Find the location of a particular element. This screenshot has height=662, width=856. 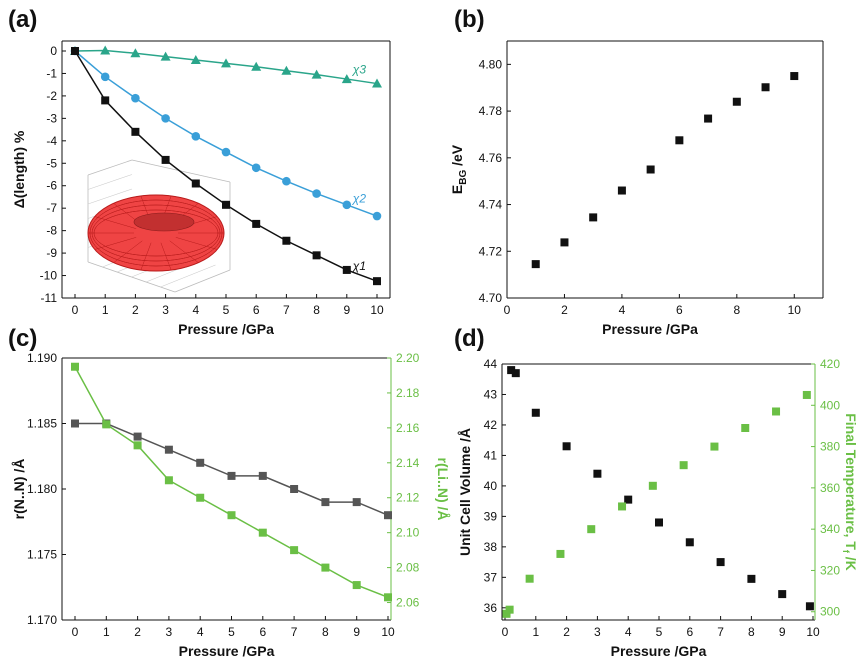

y-tick-label: 0 is located at coordinates (53, 51).